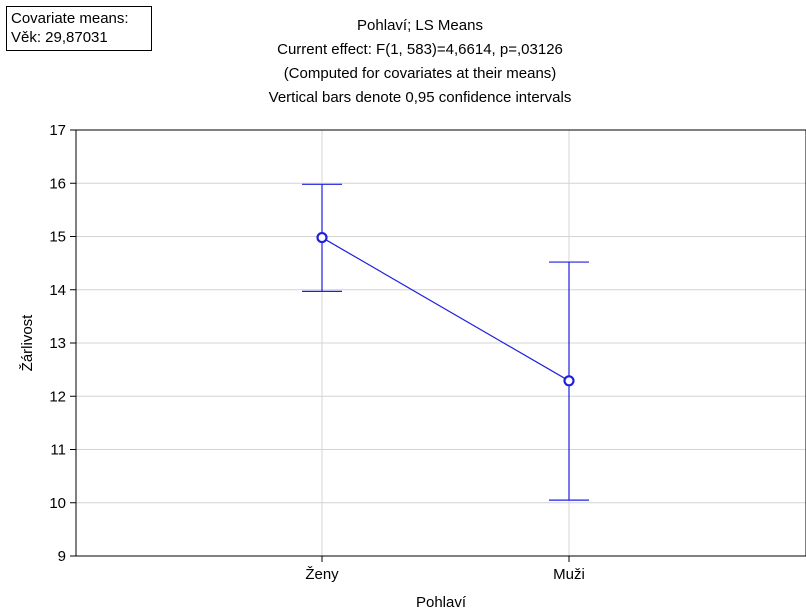 The image size is (806, 611). What do you see at coordinates (57, 130) in the screenshot?
I see `y-tick-label: 17` at bounding box center [57, 130].